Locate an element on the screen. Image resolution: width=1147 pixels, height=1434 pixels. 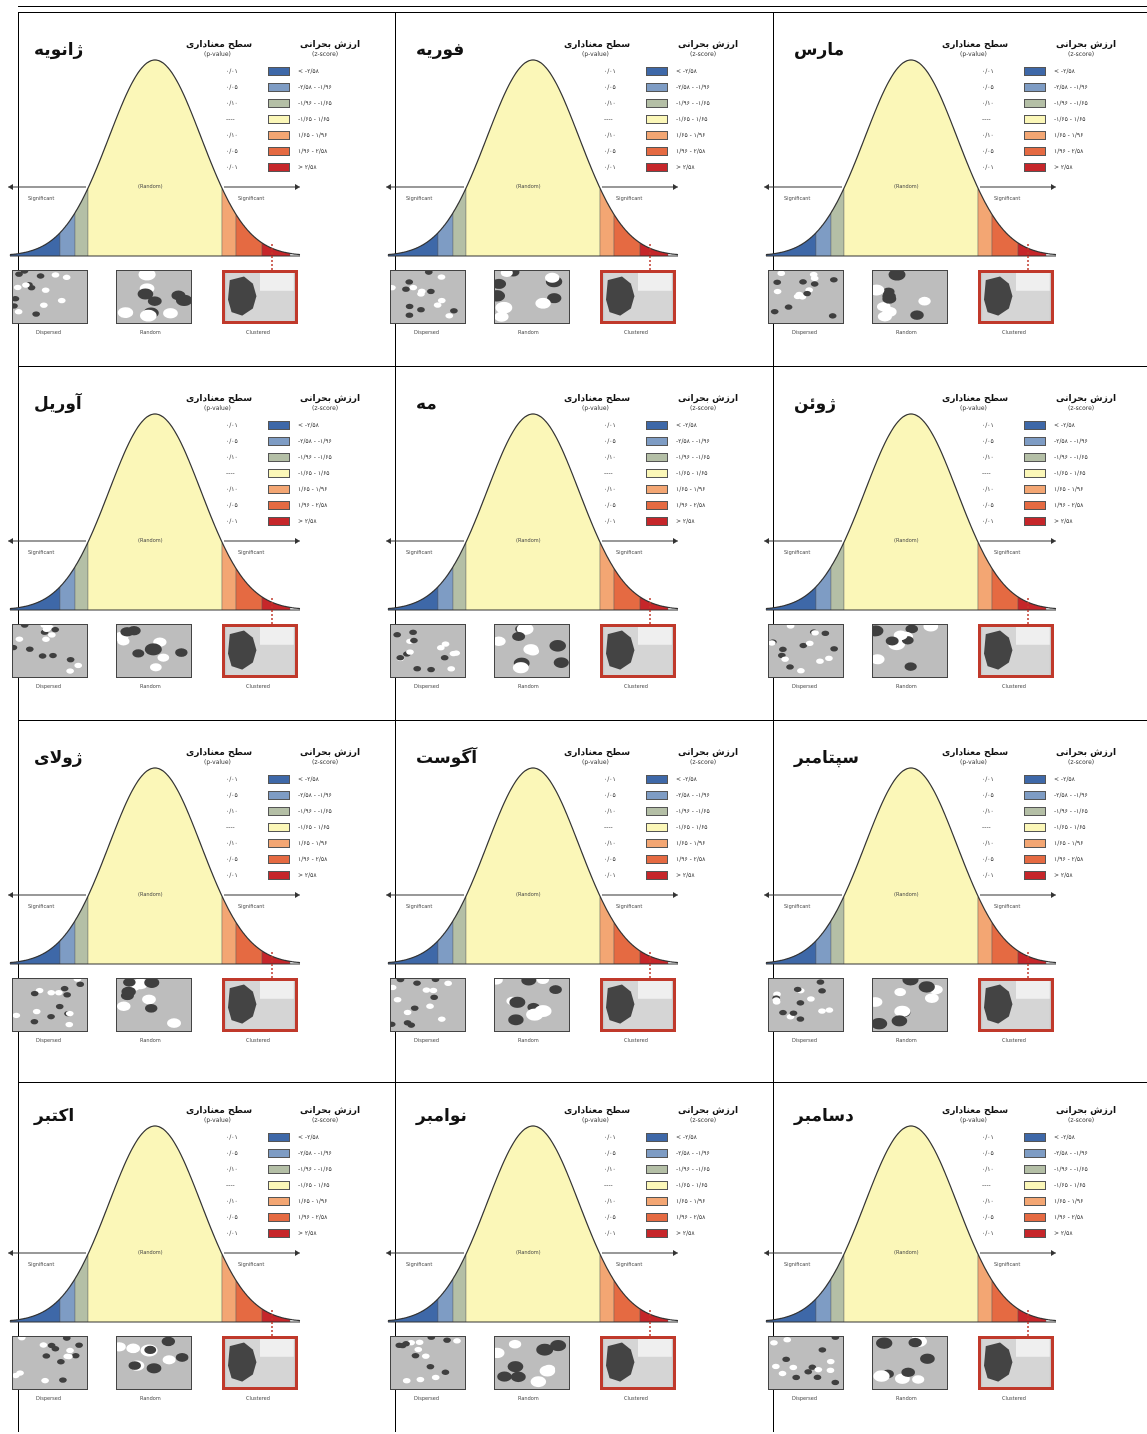
pvalue-title: سطح معناداری is located at coordinates (975, 753).